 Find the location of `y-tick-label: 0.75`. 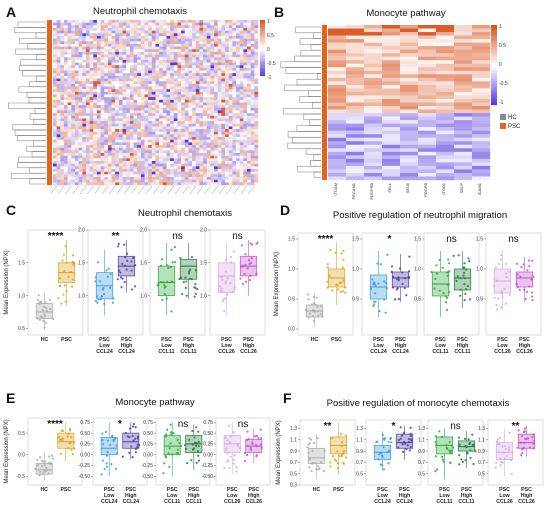

y-tick-label: 0.75 is located at coordinates (85, 423).